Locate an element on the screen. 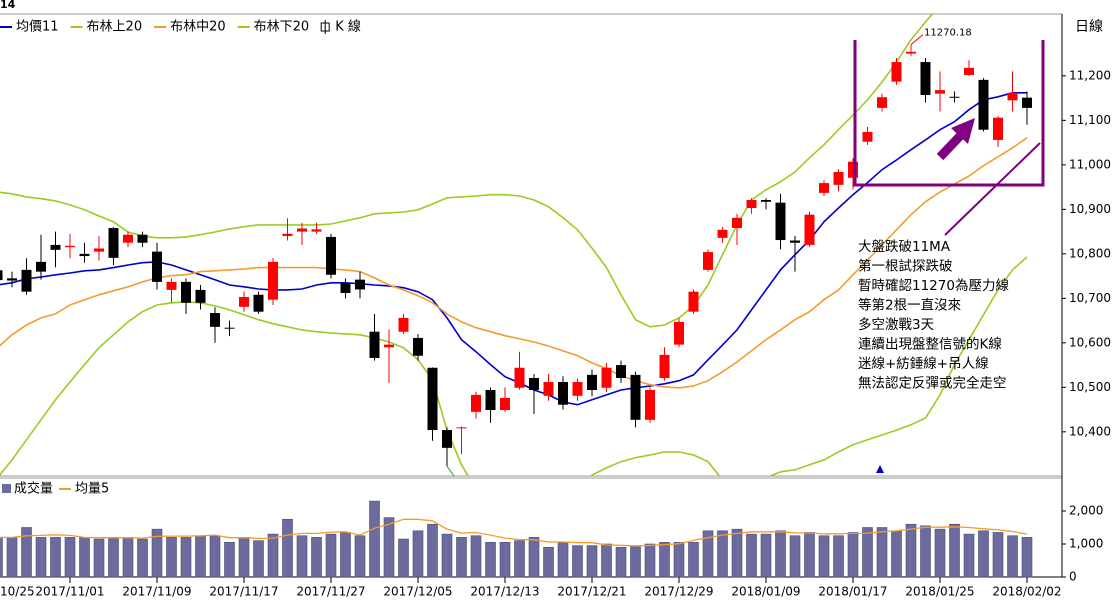 The height and width of the screenshot is (608, 1118). y-tick-label: 10,500 is located at coordinates (1090, 387).